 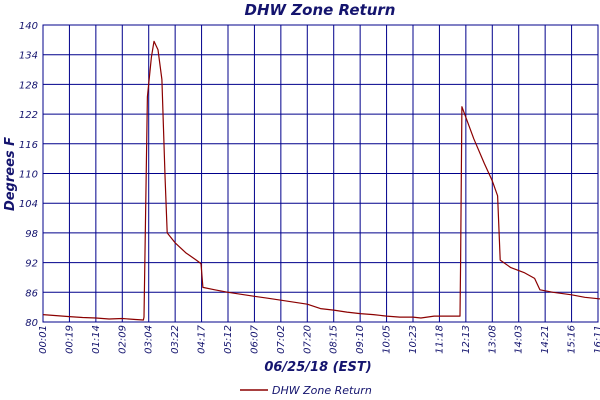 What do you see at coordinates (31, 234) in the screenshot?
I see `y-tick-label: 98` at bounding box center [31, 234].